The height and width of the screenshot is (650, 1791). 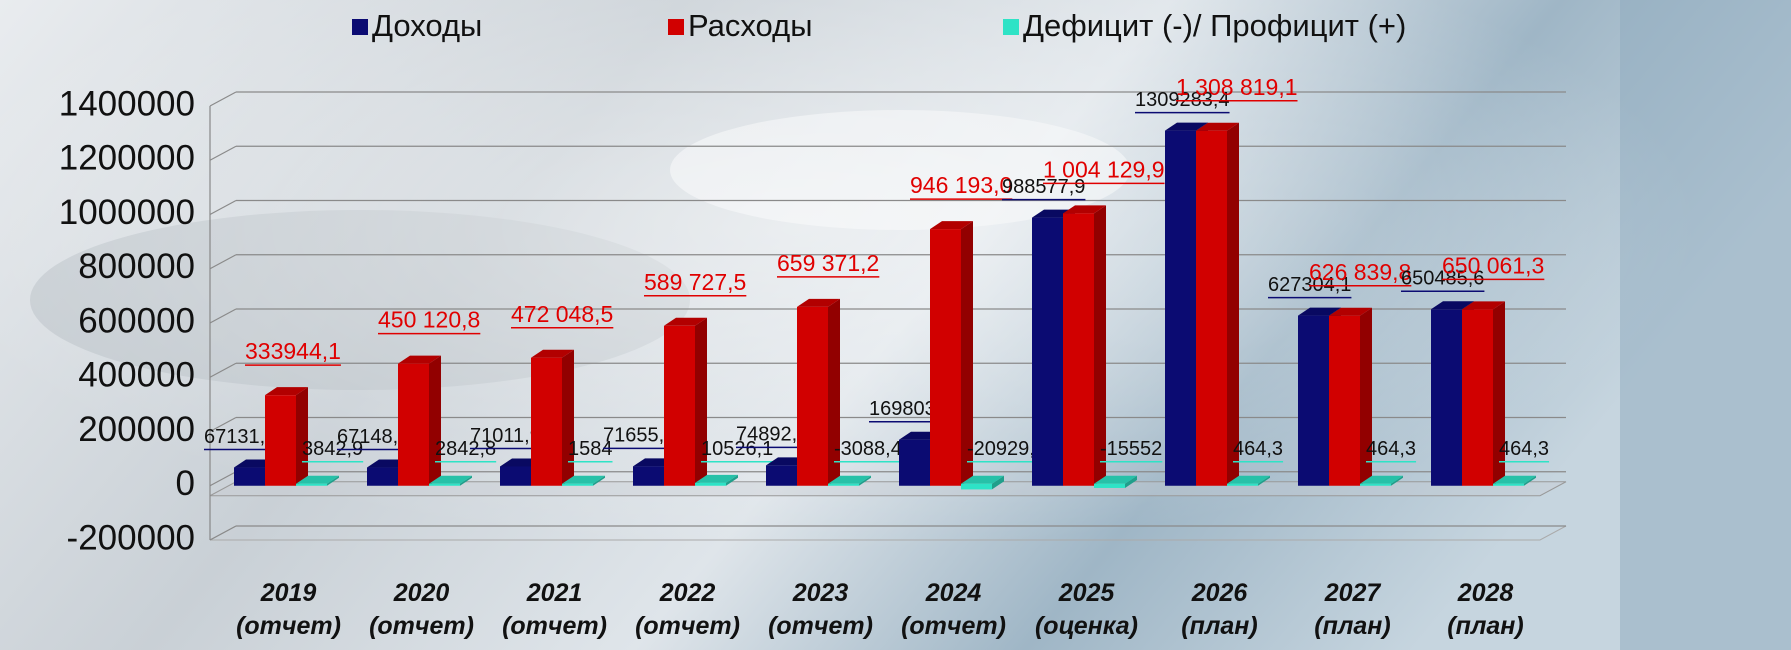 What do you see at coordinates (136, 320) in the screenshot?
I see `y-tick-label: 600000` at bounding box center [136, 320].